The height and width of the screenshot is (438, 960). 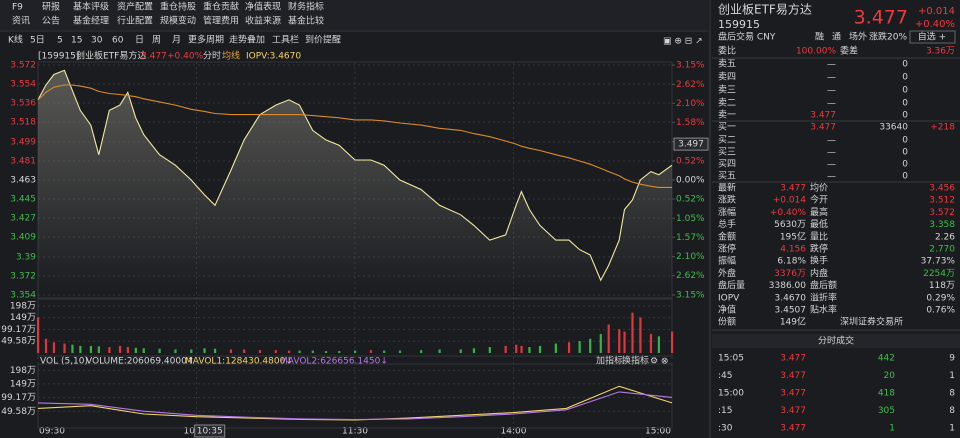 I want to click on stat-label: 量比, so click(x=819, y=236).